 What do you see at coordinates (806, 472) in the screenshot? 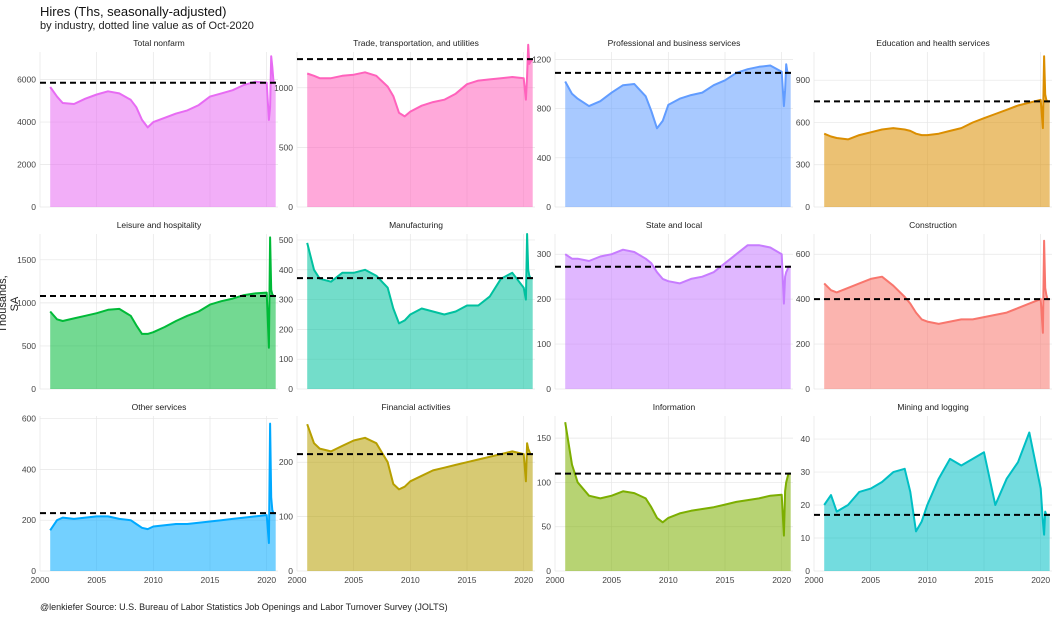
I see `y-tick-label: 30` at bounding box center [806, 472].